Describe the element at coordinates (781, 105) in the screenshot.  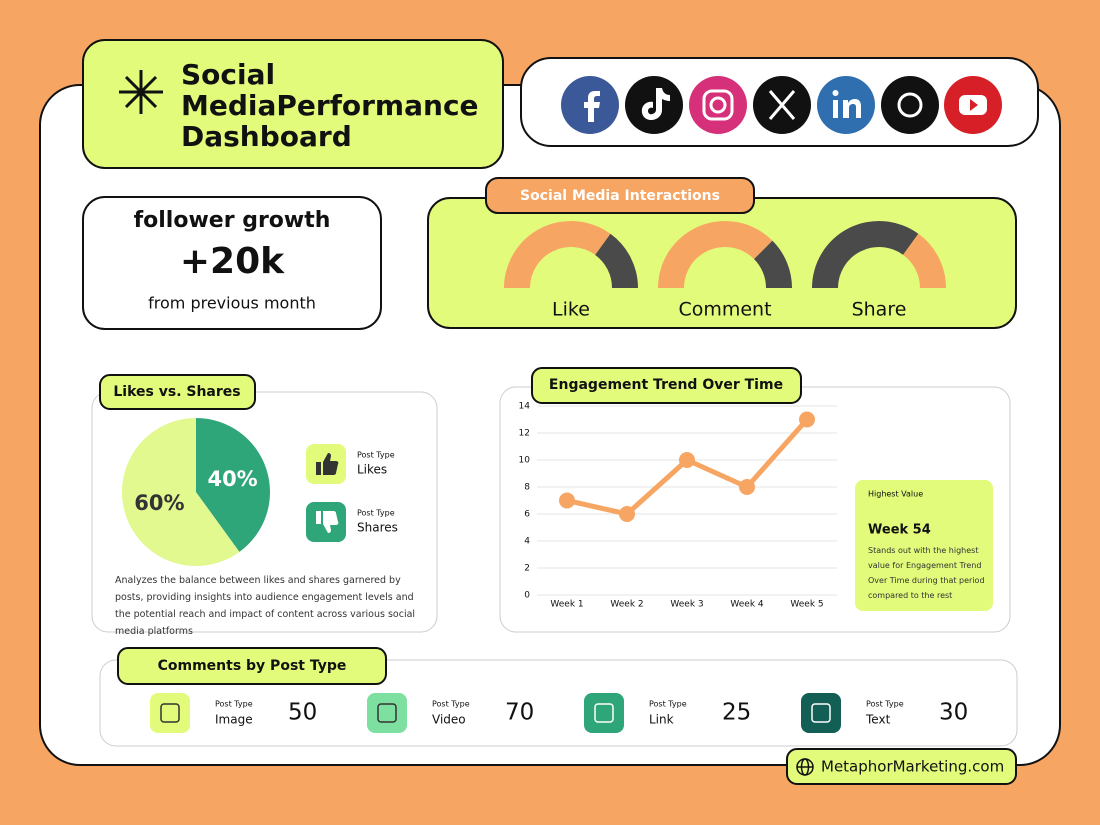
I see `social-icons` at that location.